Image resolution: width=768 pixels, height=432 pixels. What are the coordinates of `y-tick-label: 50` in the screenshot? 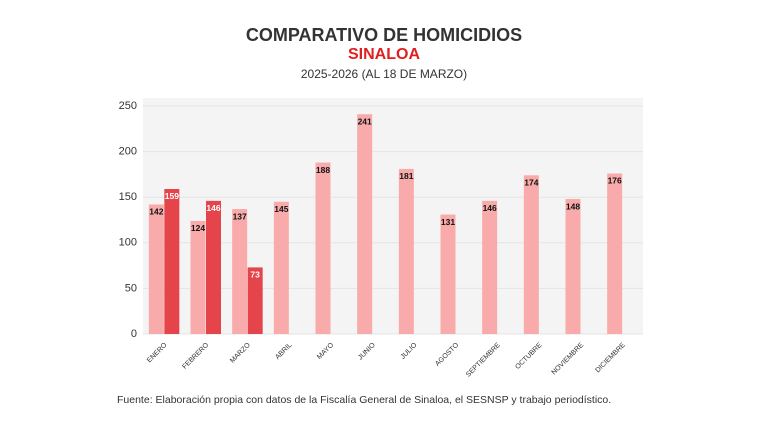 It's located at (131, 288).